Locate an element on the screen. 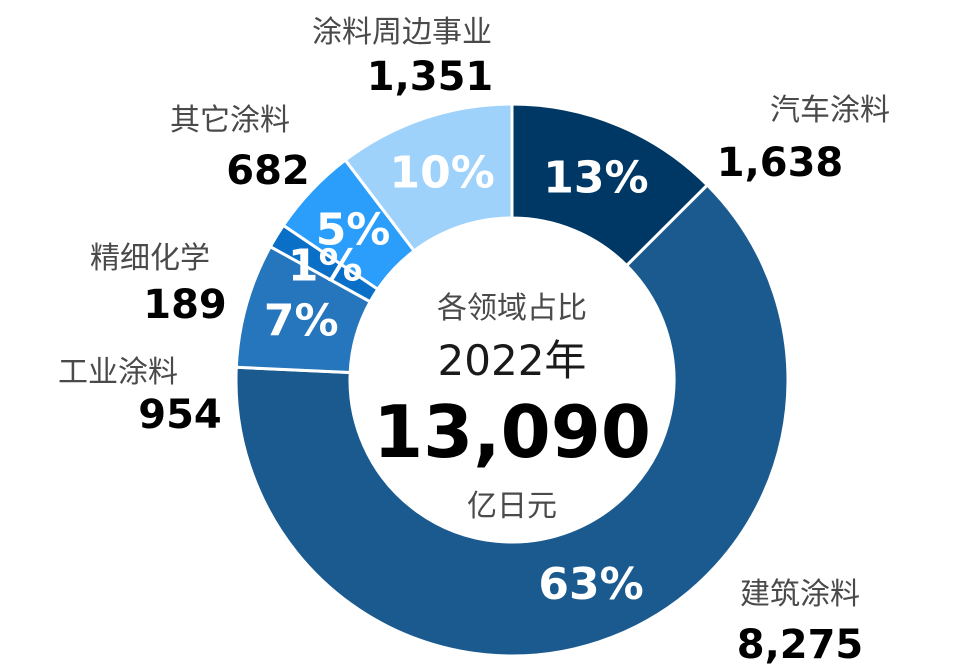 The image size is (971, 672). slice-percent-label: 7% is located at coordinates (301, 320).